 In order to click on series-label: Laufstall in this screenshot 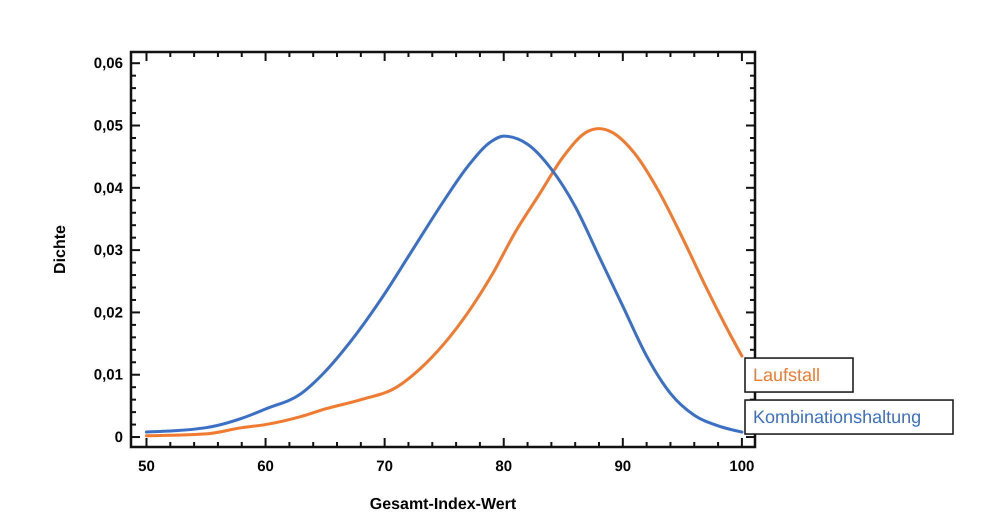, I will do `click(786, 375)`.